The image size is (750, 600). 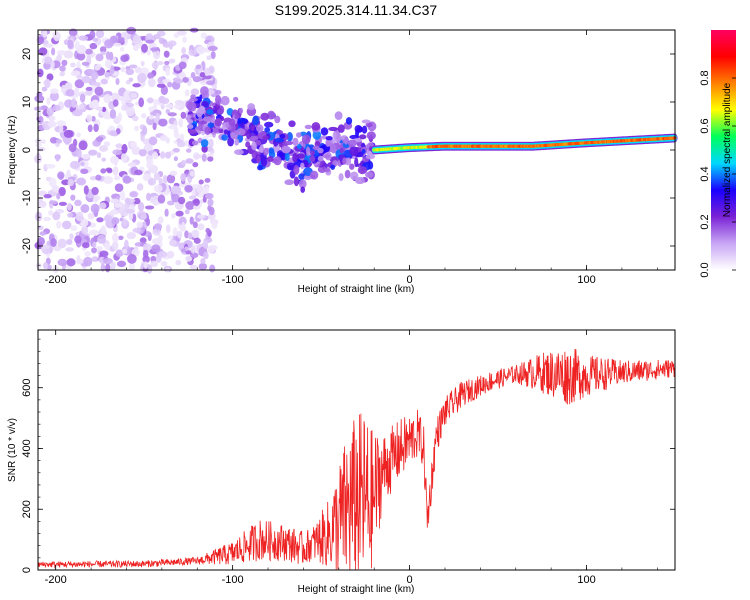 What do you see at coordinates (705, 221) in the screenshot?
I see `colorbar-tick-label: 0.2` at bounding box center [705, 221].